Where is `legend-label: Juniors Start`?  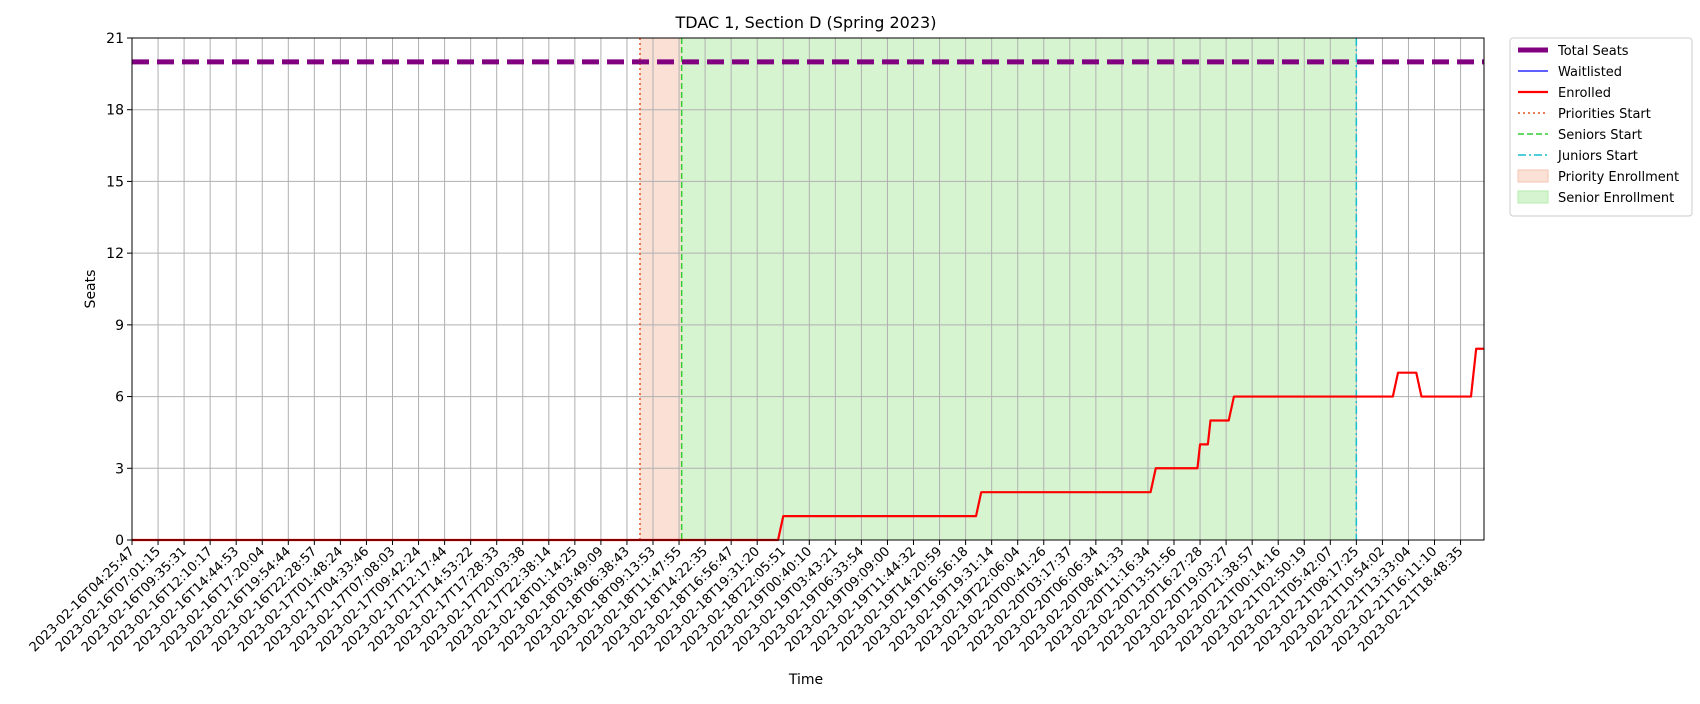 legend-label: Juniors Start is located at coordinates (1597, 156).